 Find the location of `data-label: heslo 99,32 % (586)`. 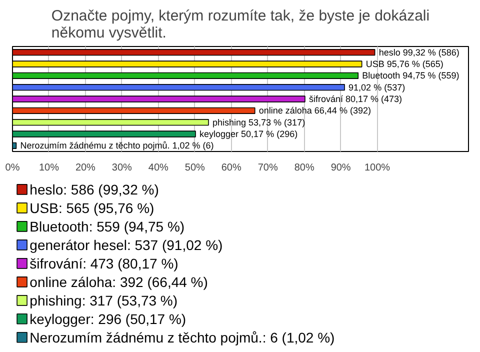

data-label: heslo 99,32 % (586) is located at coordinates (419, 52).